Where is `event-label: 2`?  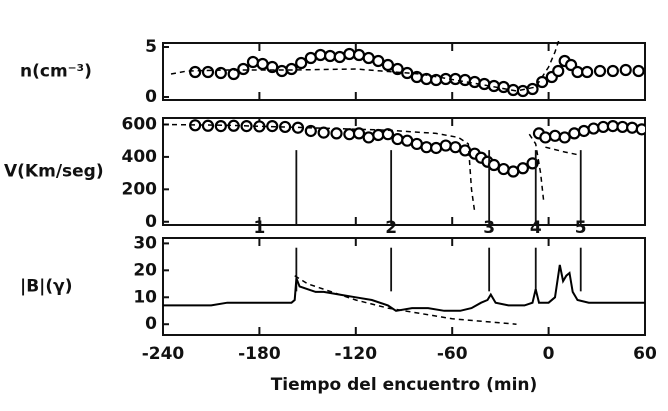 event-label: 2 is located at coordinates (391, 228).